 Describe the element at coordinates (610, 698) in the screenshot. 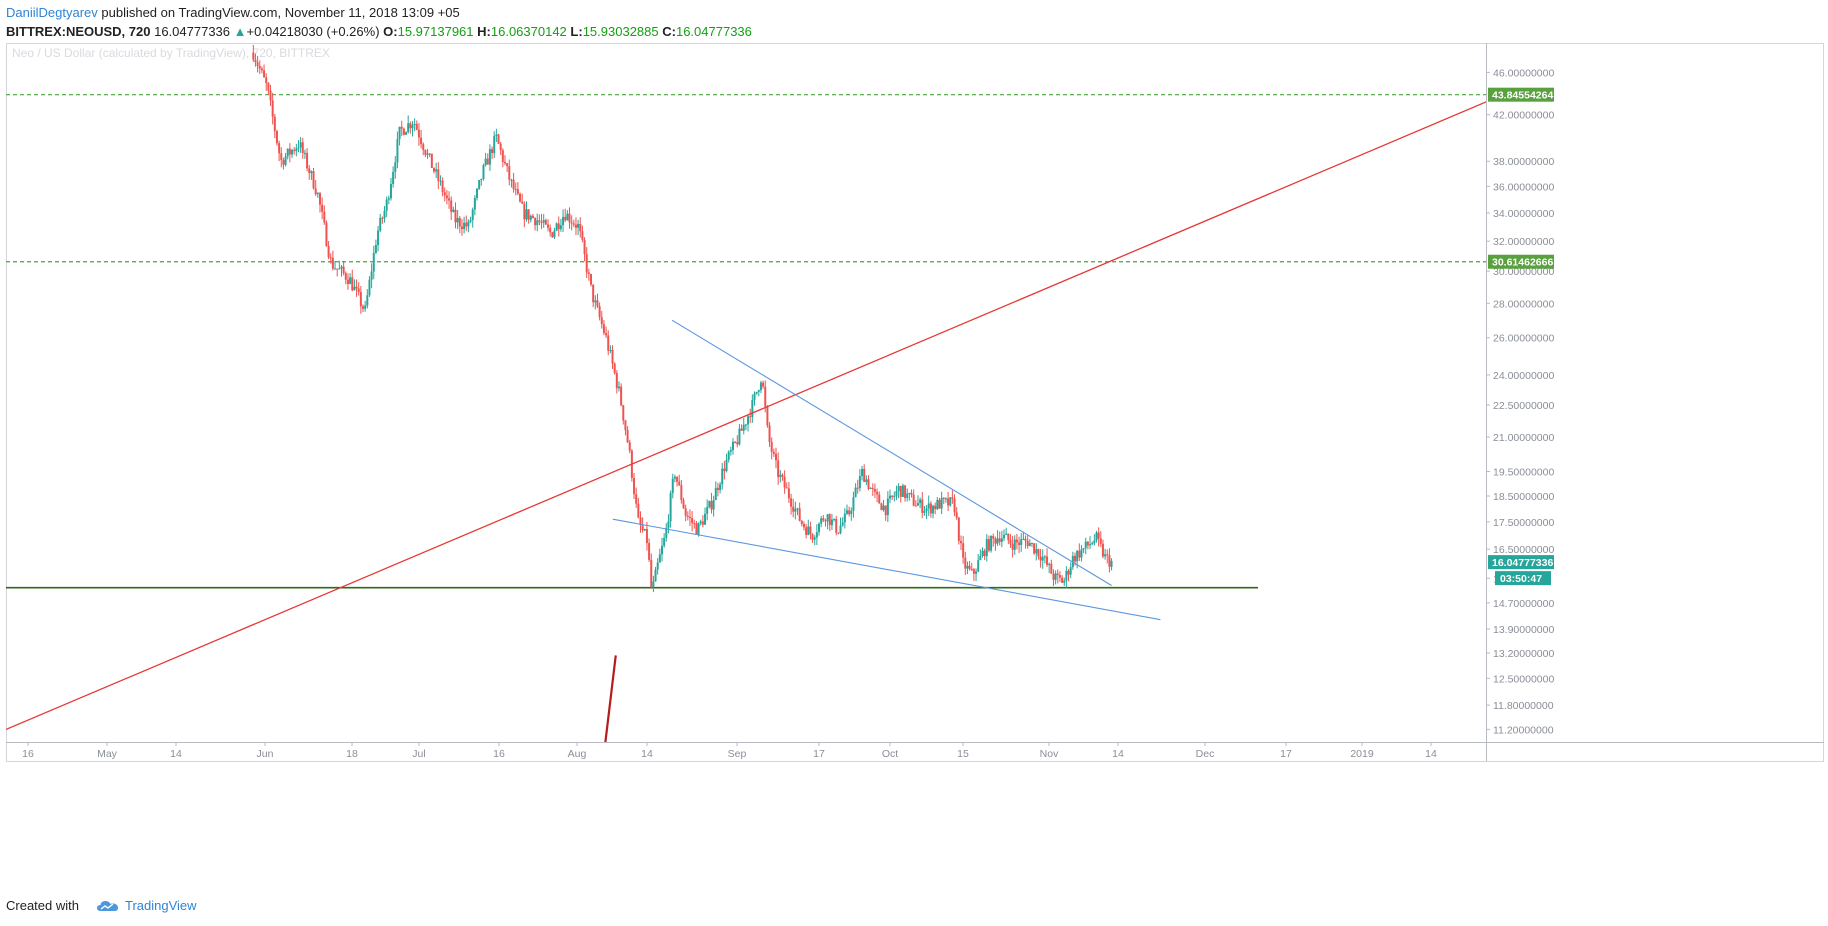

I see `drawing-mark-line` at that location.